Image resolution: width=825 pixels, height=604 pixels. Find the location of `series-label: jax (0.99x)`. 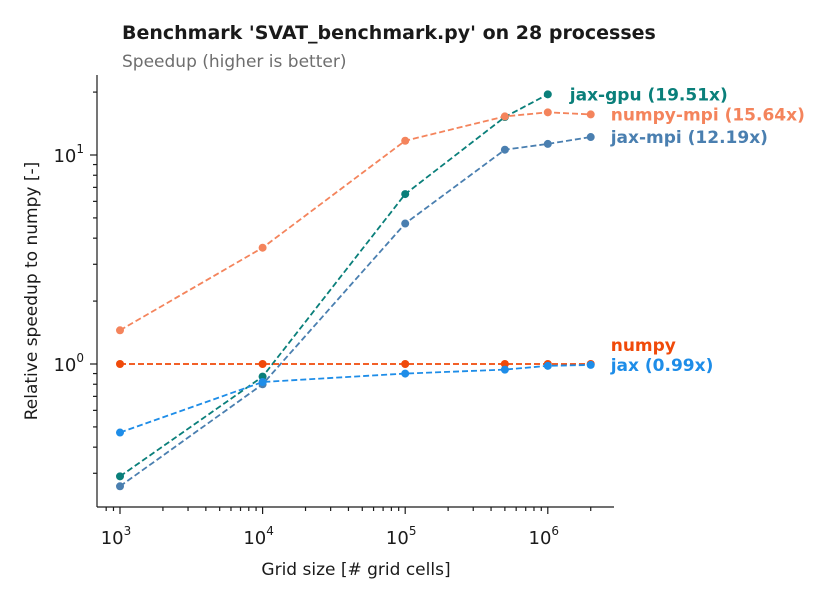

series-label: jax (0.99x) is located at coordinates (662, 366).